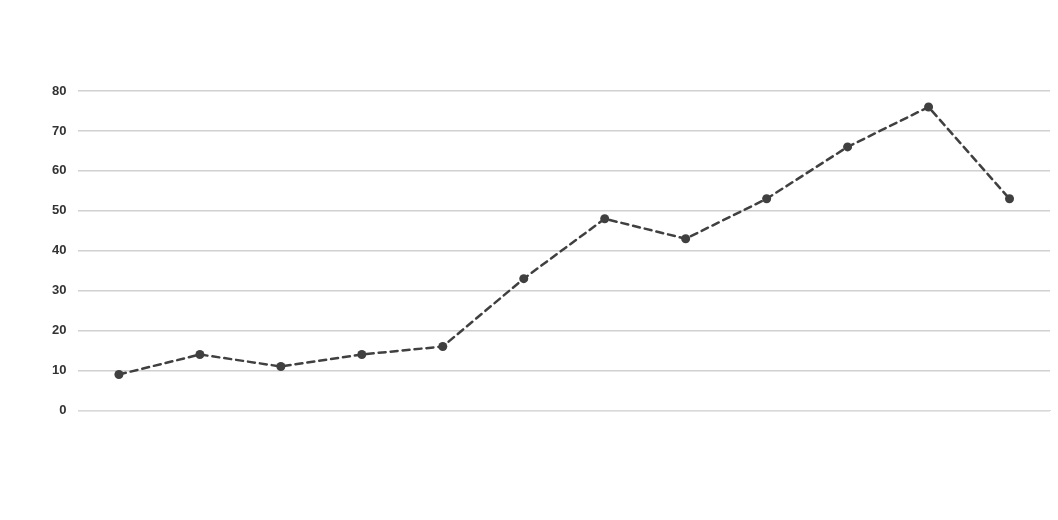 The image size is (1058, 520). I want to click on y-tick-label: 50, so click(59, 210).